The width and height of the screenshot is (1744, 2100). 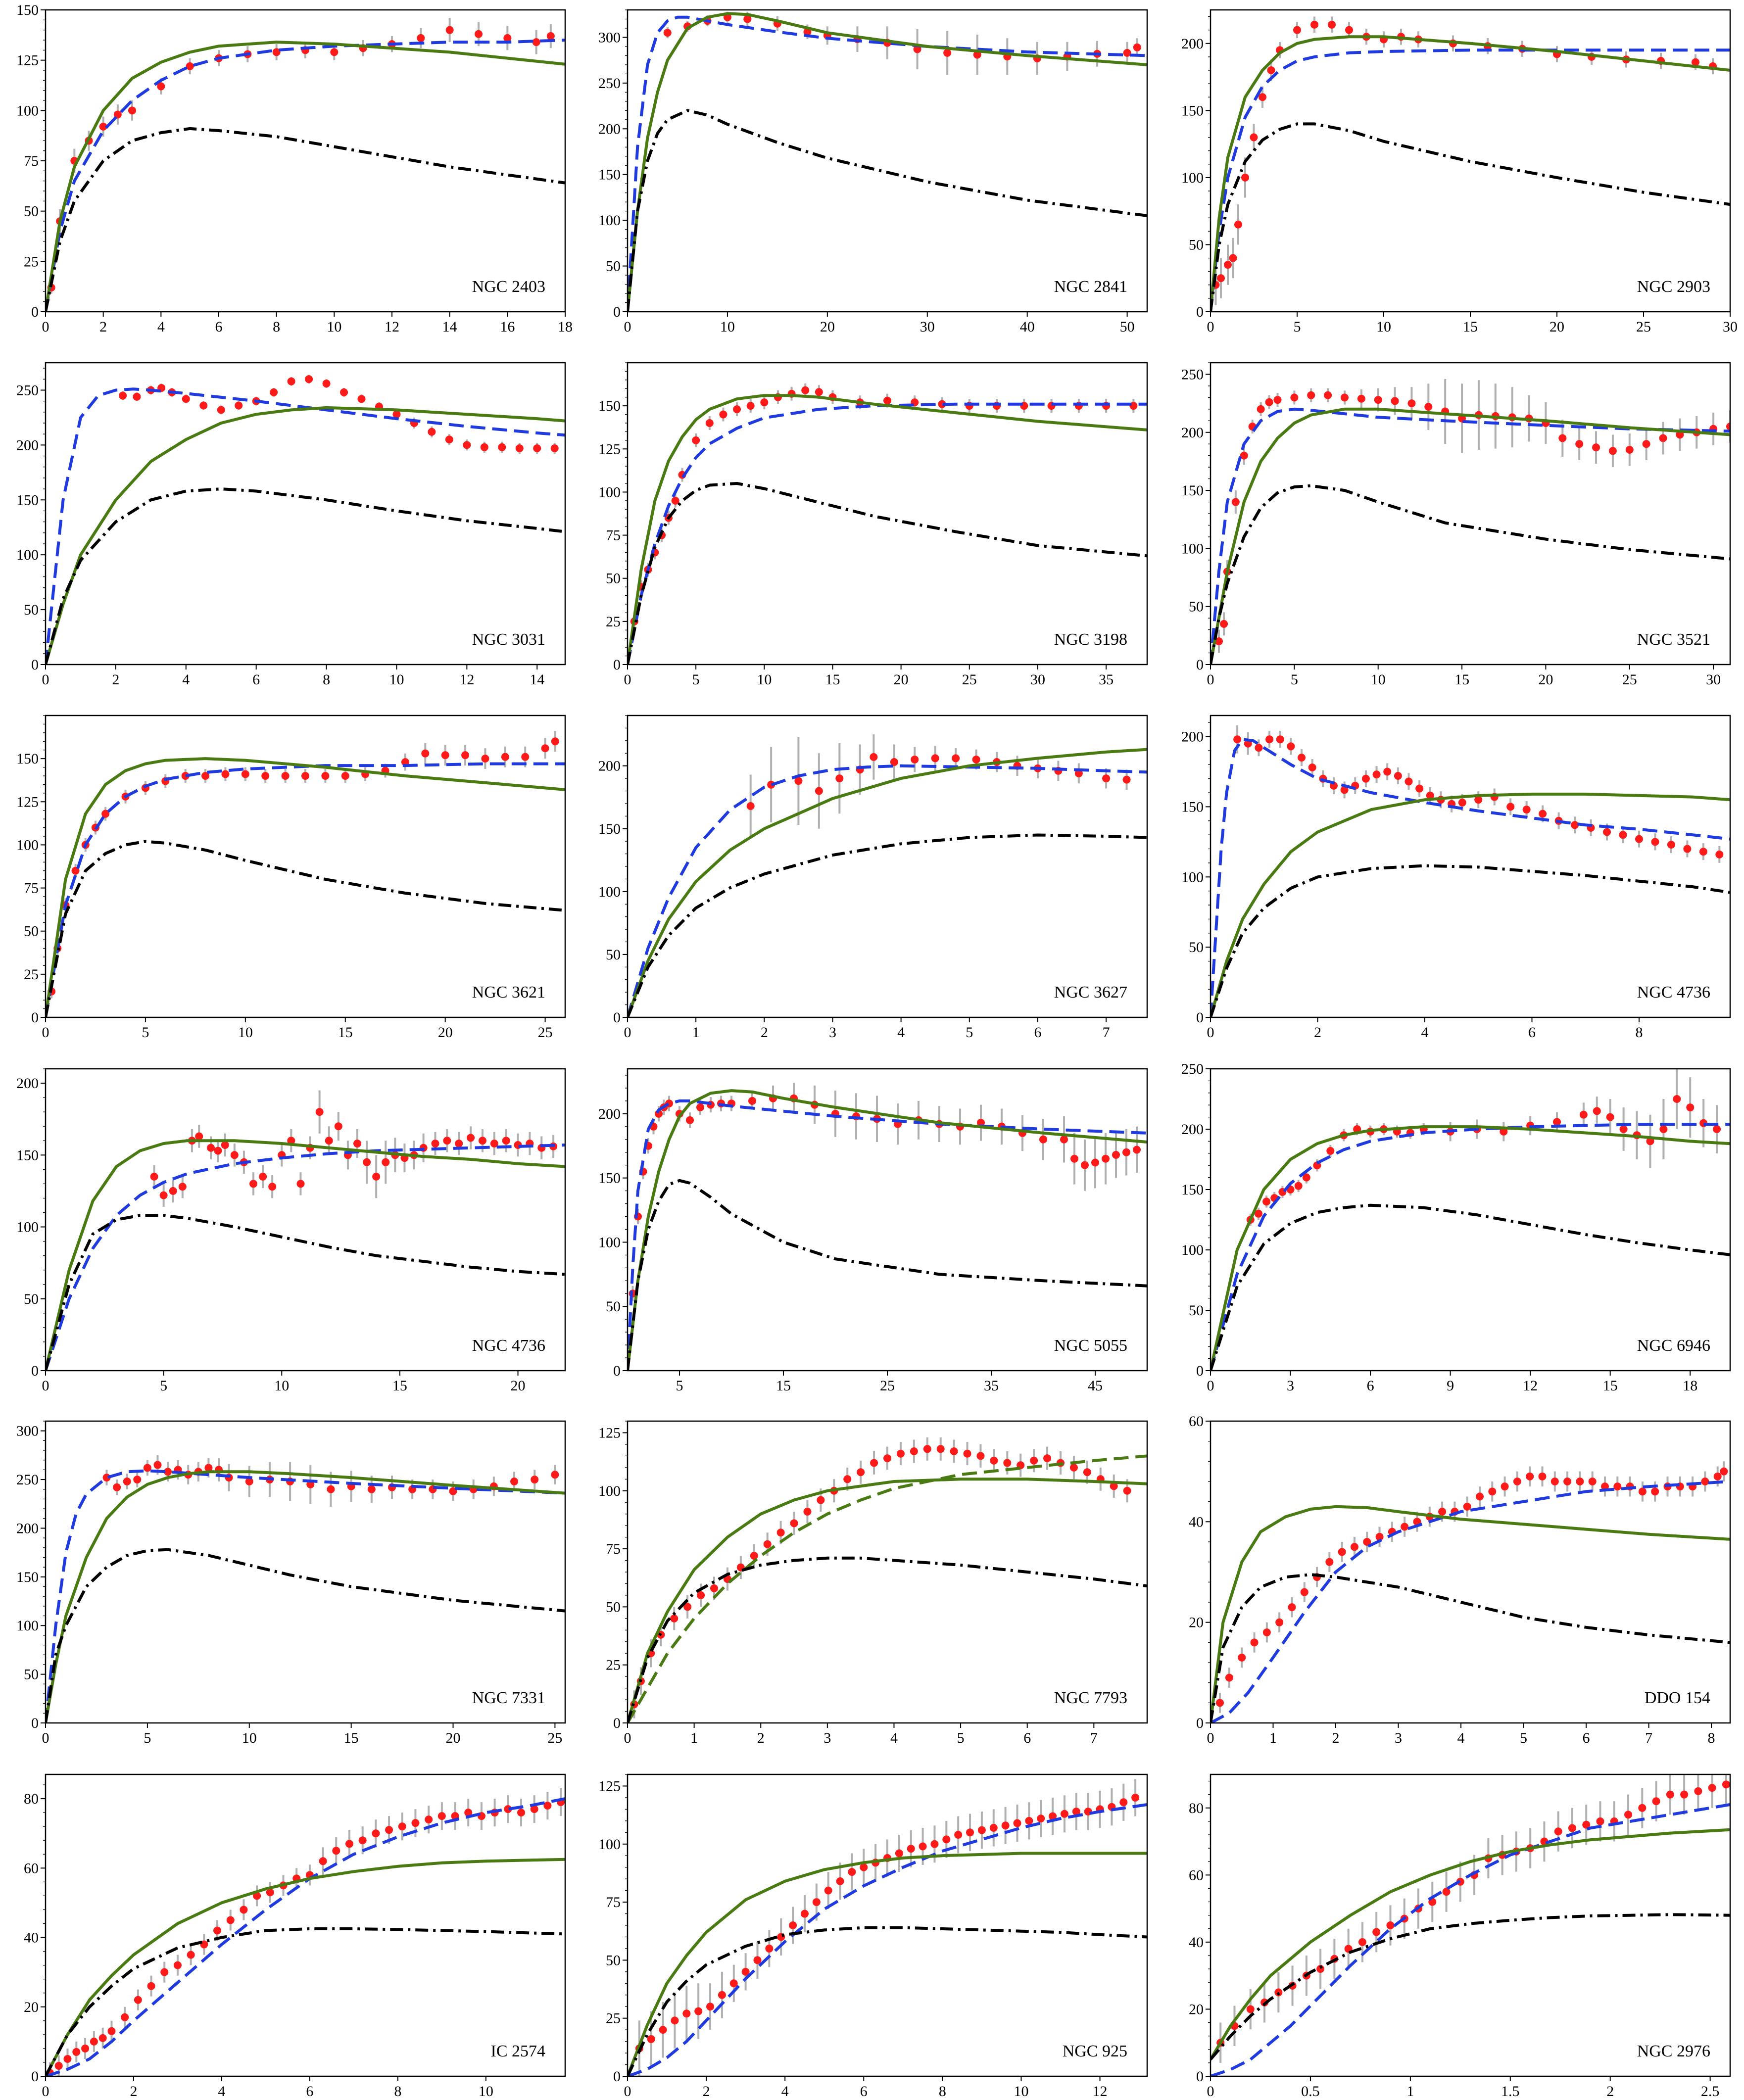 I want to click on series-dashdot-line, so click(x=305, y=2002).